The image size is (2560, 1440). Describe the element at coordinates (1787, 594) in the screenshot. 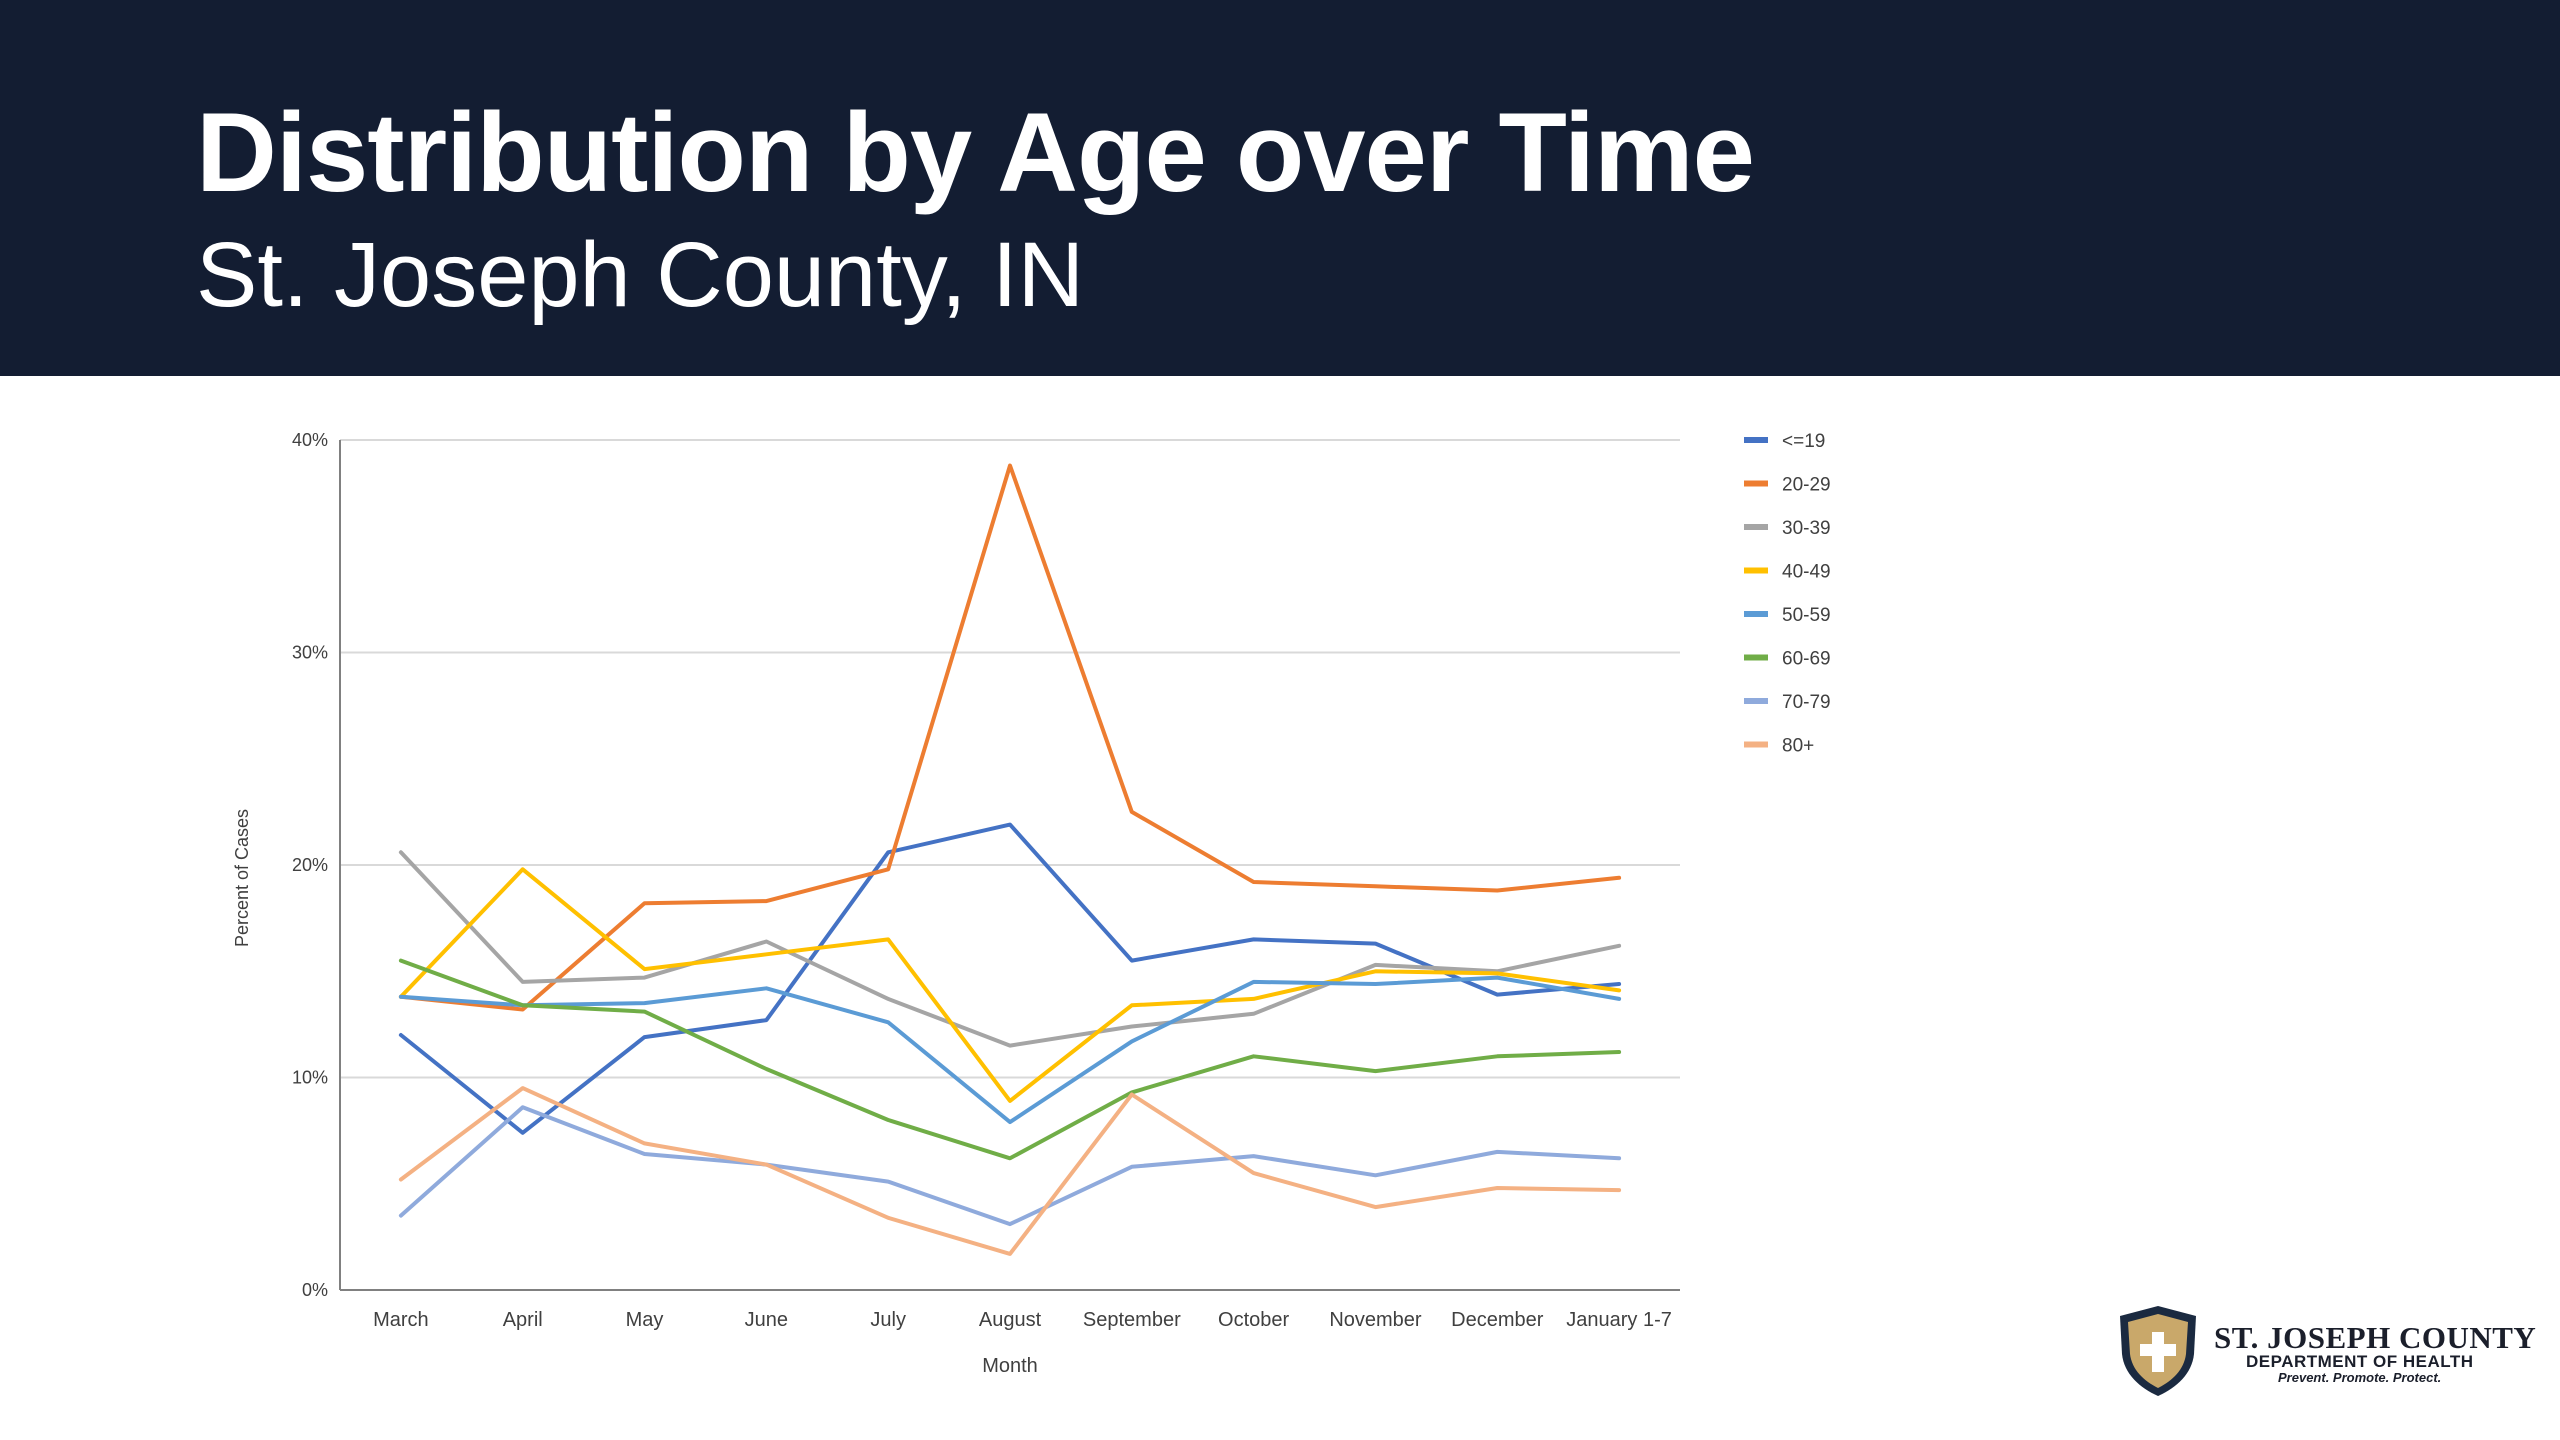

I see `legend: <=19 20-29 30-39 40-49 50-59 60-69 70-79 80+` at that location.